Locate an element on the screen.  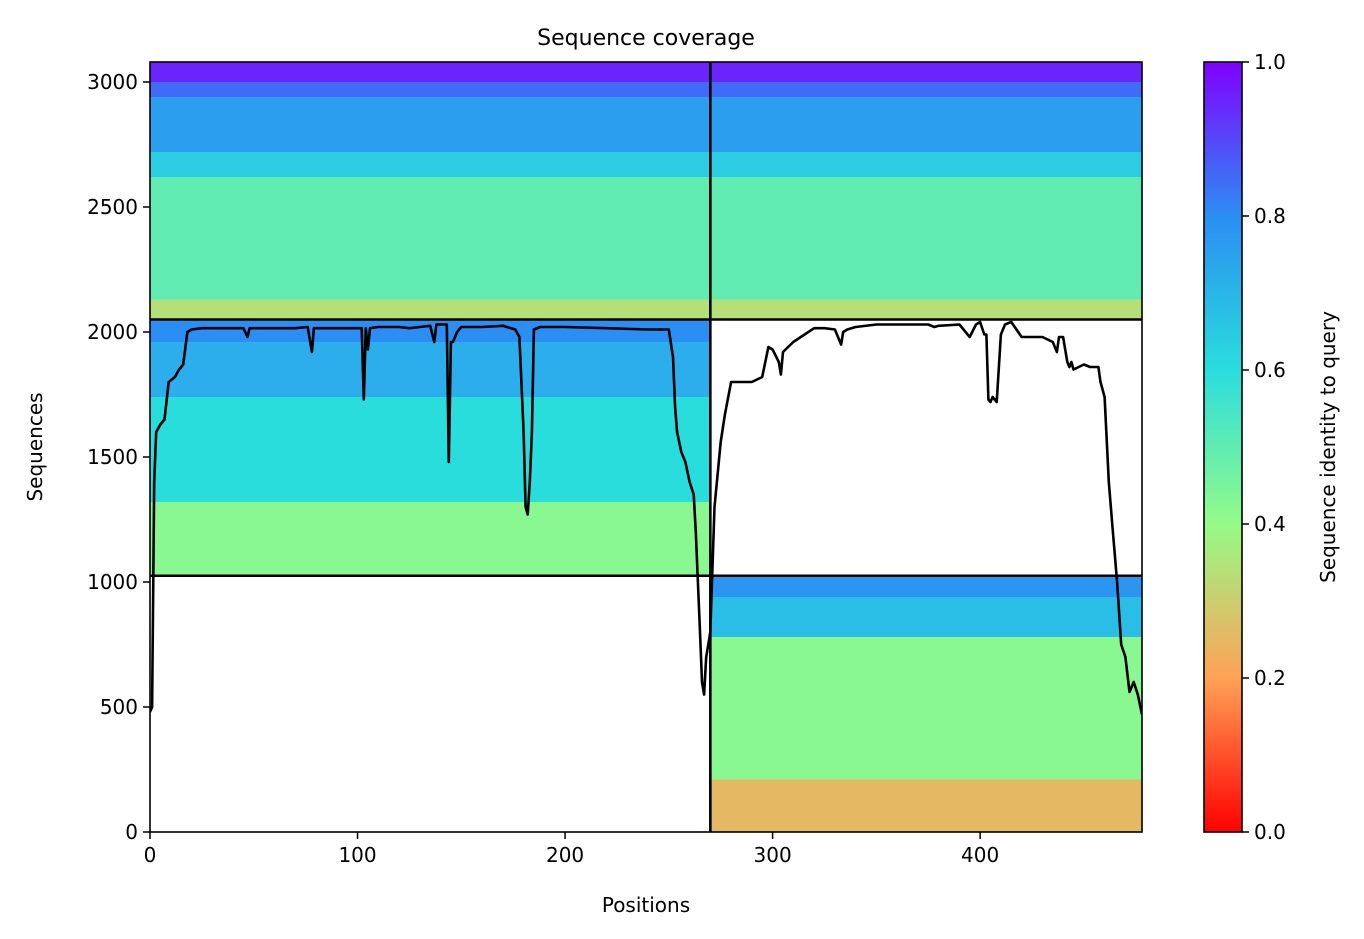
colorbar-tick-label: 0.8 is located at coordinates (1270, 216).